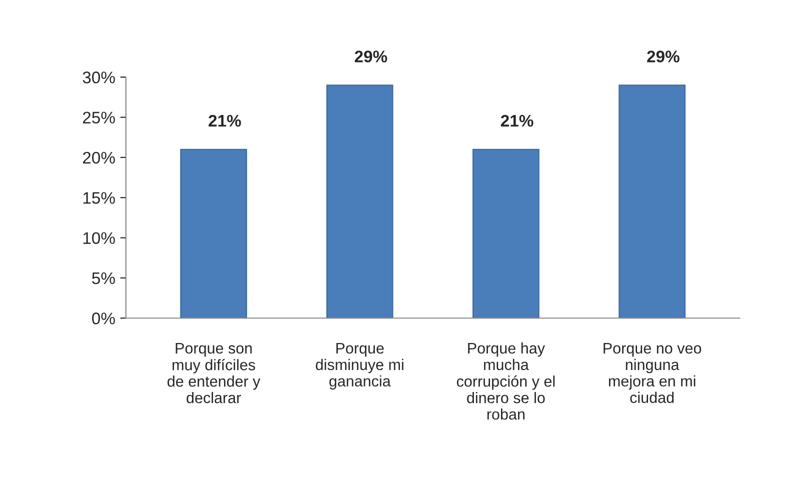  What do you see at coordinates (214, 373) in the screenshot?
I see `x-tick-label: Porque son muy difíciles de entender y declarar` at bounding box center [214, 373].